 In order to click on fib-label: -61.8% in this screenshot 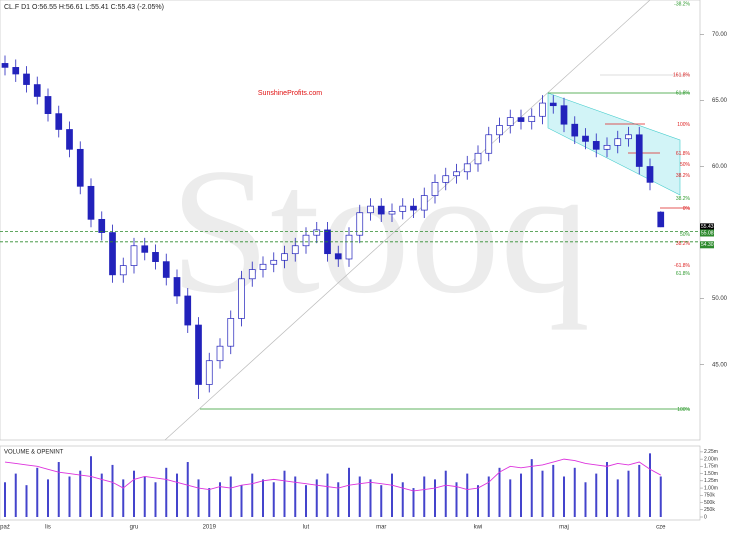, I will do `click(682, 266)`.